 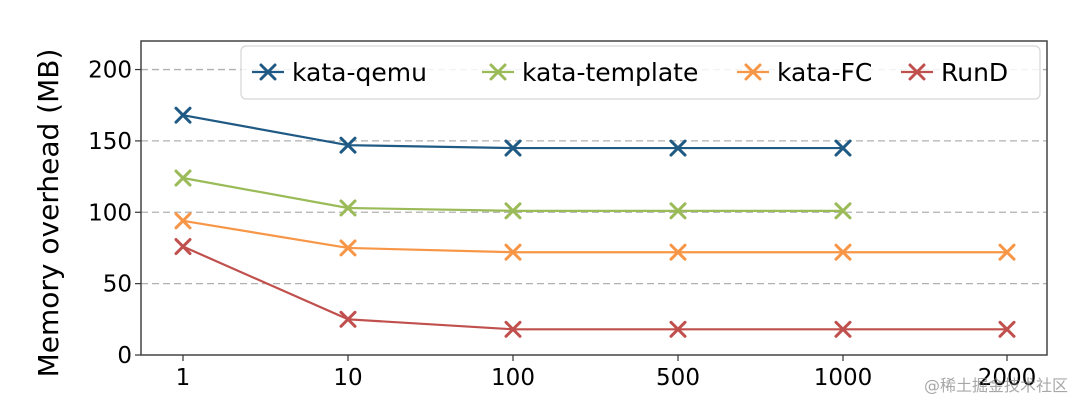 I want to click on legend-item-kata-template: kata-template, so click(x=590, y=72).